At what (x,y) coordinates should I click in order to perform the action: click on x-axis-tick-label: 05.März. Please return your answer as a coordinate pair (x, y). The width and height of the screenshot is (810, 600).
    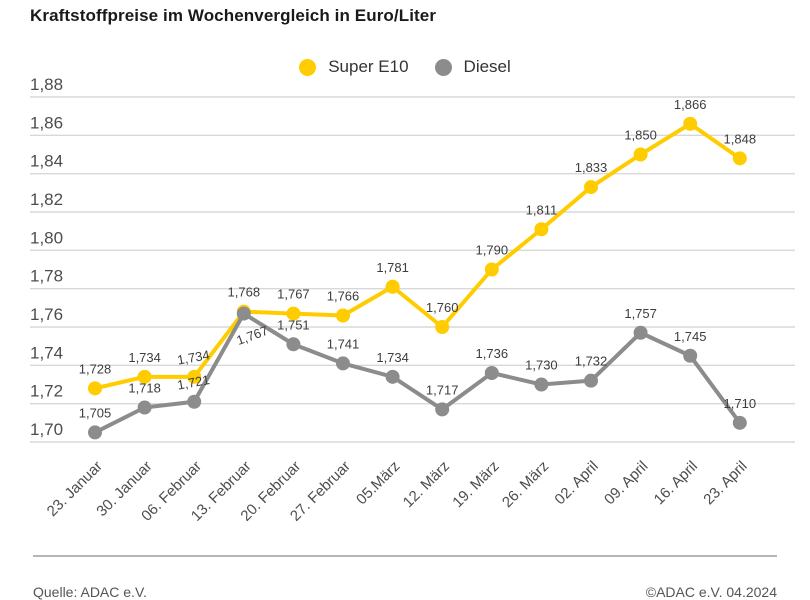
    Looking at the image, I should click on (378, 483).